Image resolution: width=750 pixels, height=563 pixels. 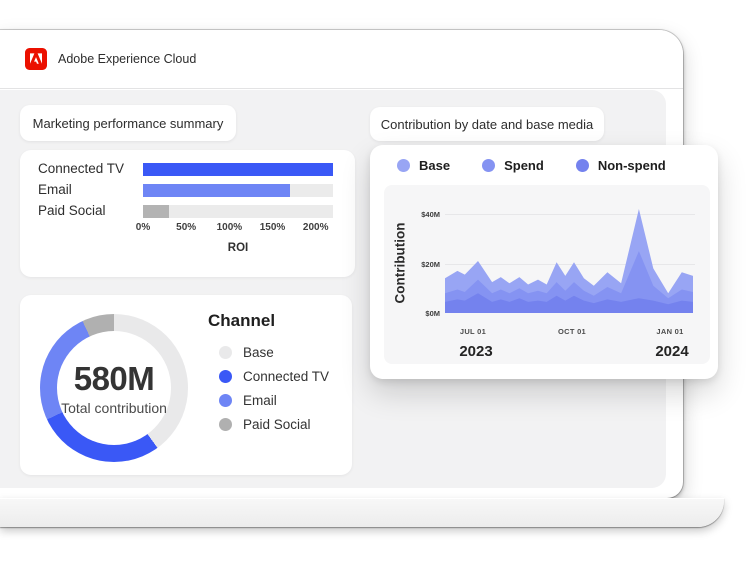 I want to click on bar-row: Email, so click(x=187, y=190).